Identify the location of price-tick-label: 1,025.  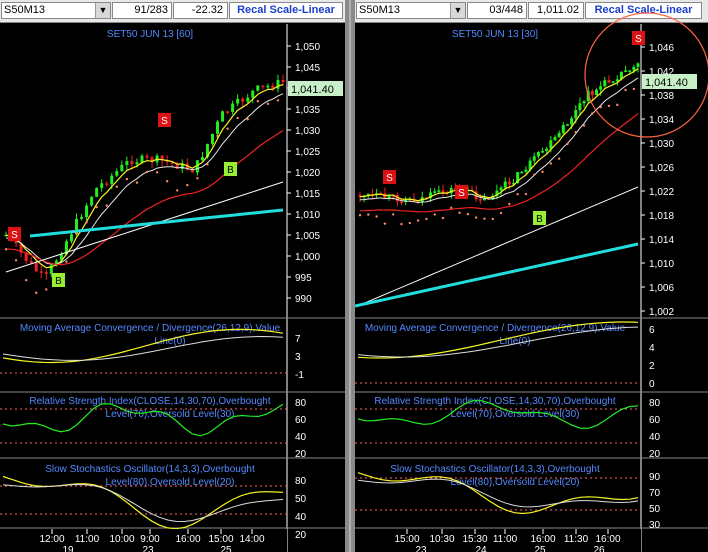
(307, 152).